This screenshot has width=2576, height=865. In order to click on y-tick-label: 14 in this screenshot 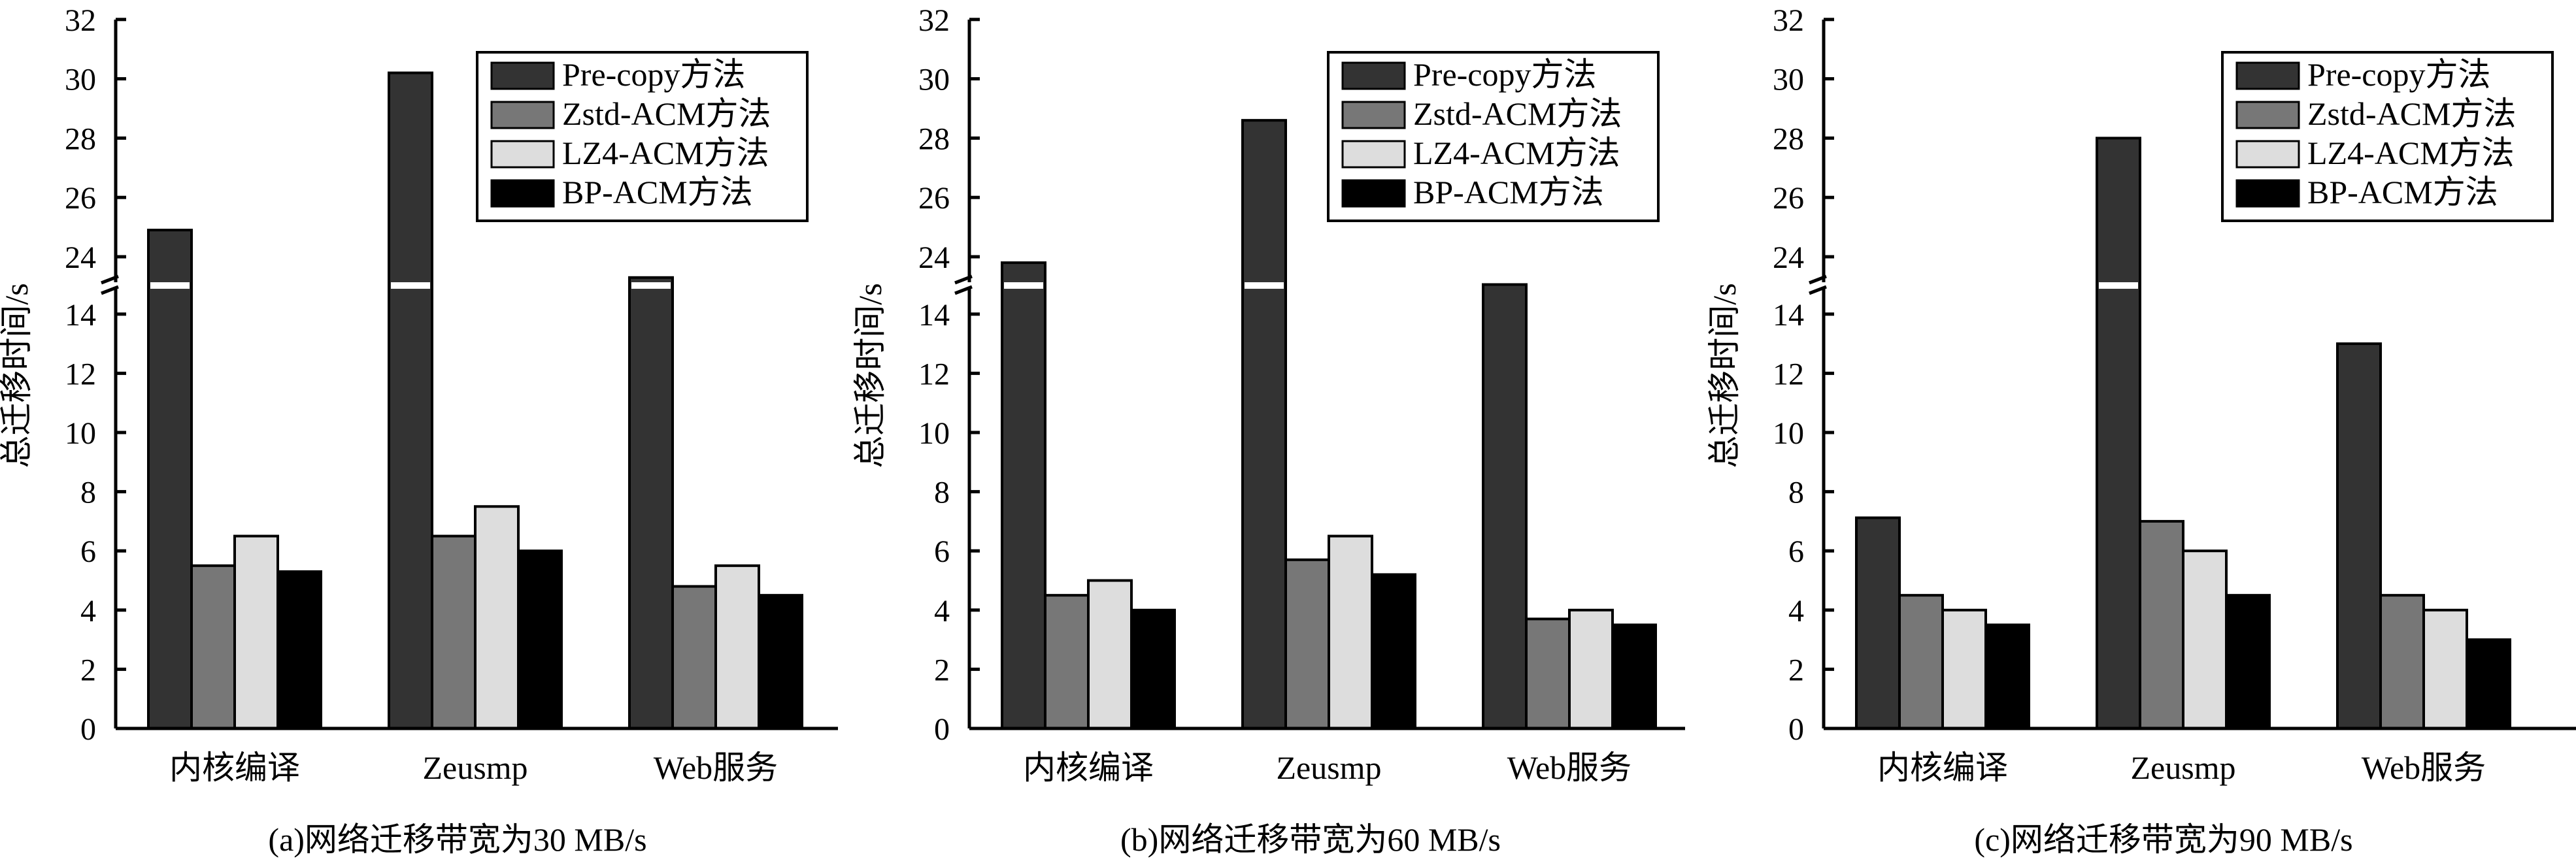, I will do `click(934, 315)`.